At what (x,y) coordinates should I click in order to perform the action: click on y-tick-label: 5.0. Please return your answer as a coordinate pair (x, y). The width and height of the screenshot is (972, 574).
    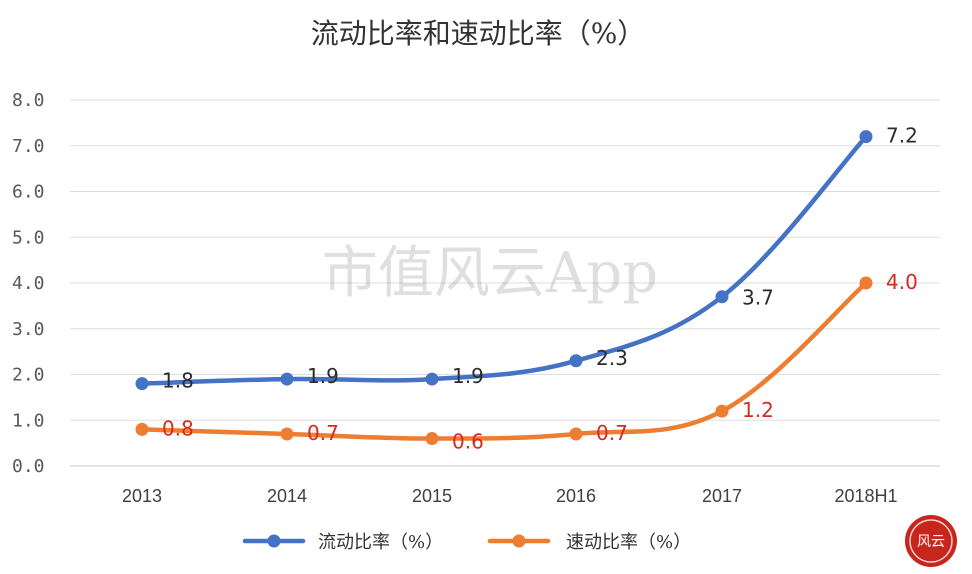
    Looking at the image, I should click on (28, 237).